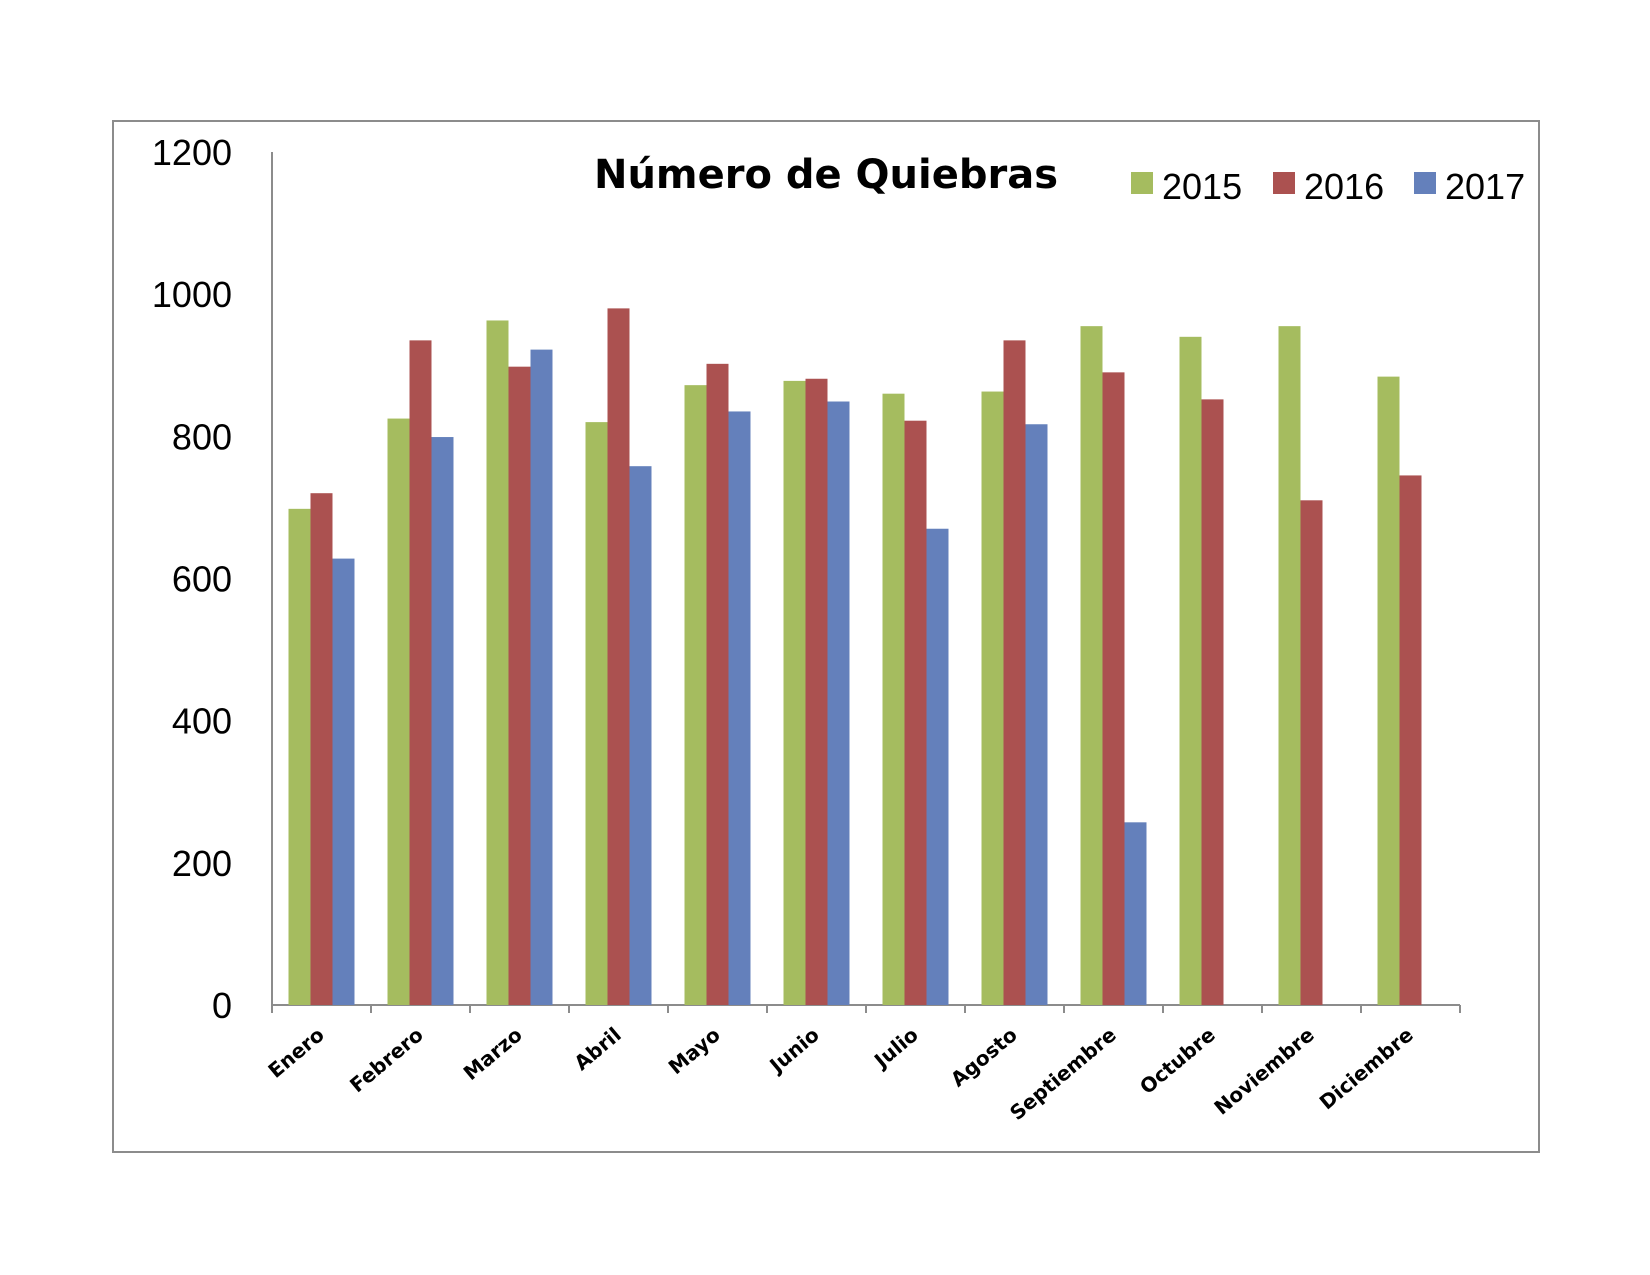  I want to click on bar-2017-marzo, so click(541, 677).